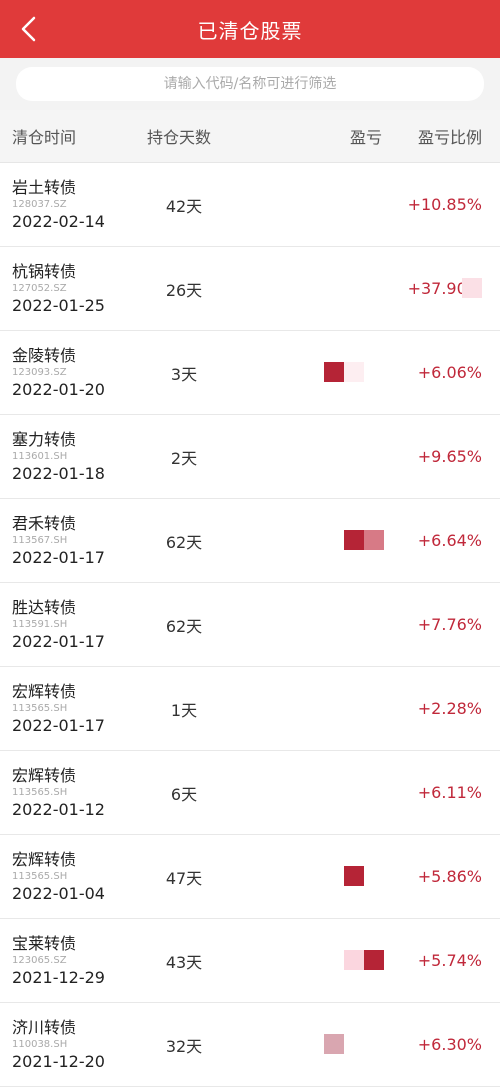 The image size is (500, 1087). I want to click on security-info: 塞力转债 113601.SH 2022-01-18, so click(65, 457).